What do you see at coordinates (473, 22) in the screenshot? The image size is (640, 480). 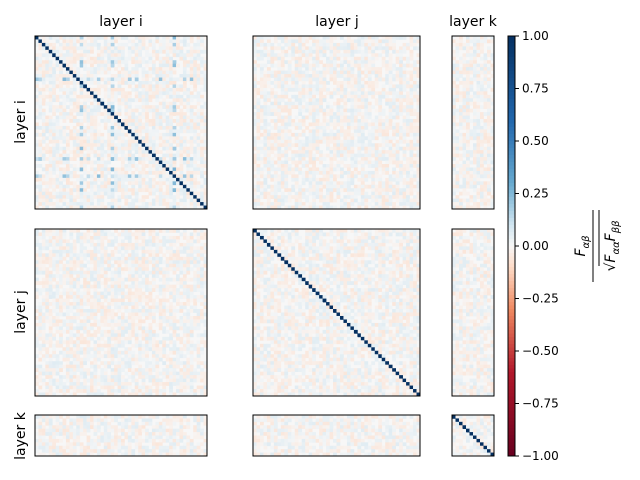 I see `col-title-layer-k: layer k` at bounding box center [473, 22].